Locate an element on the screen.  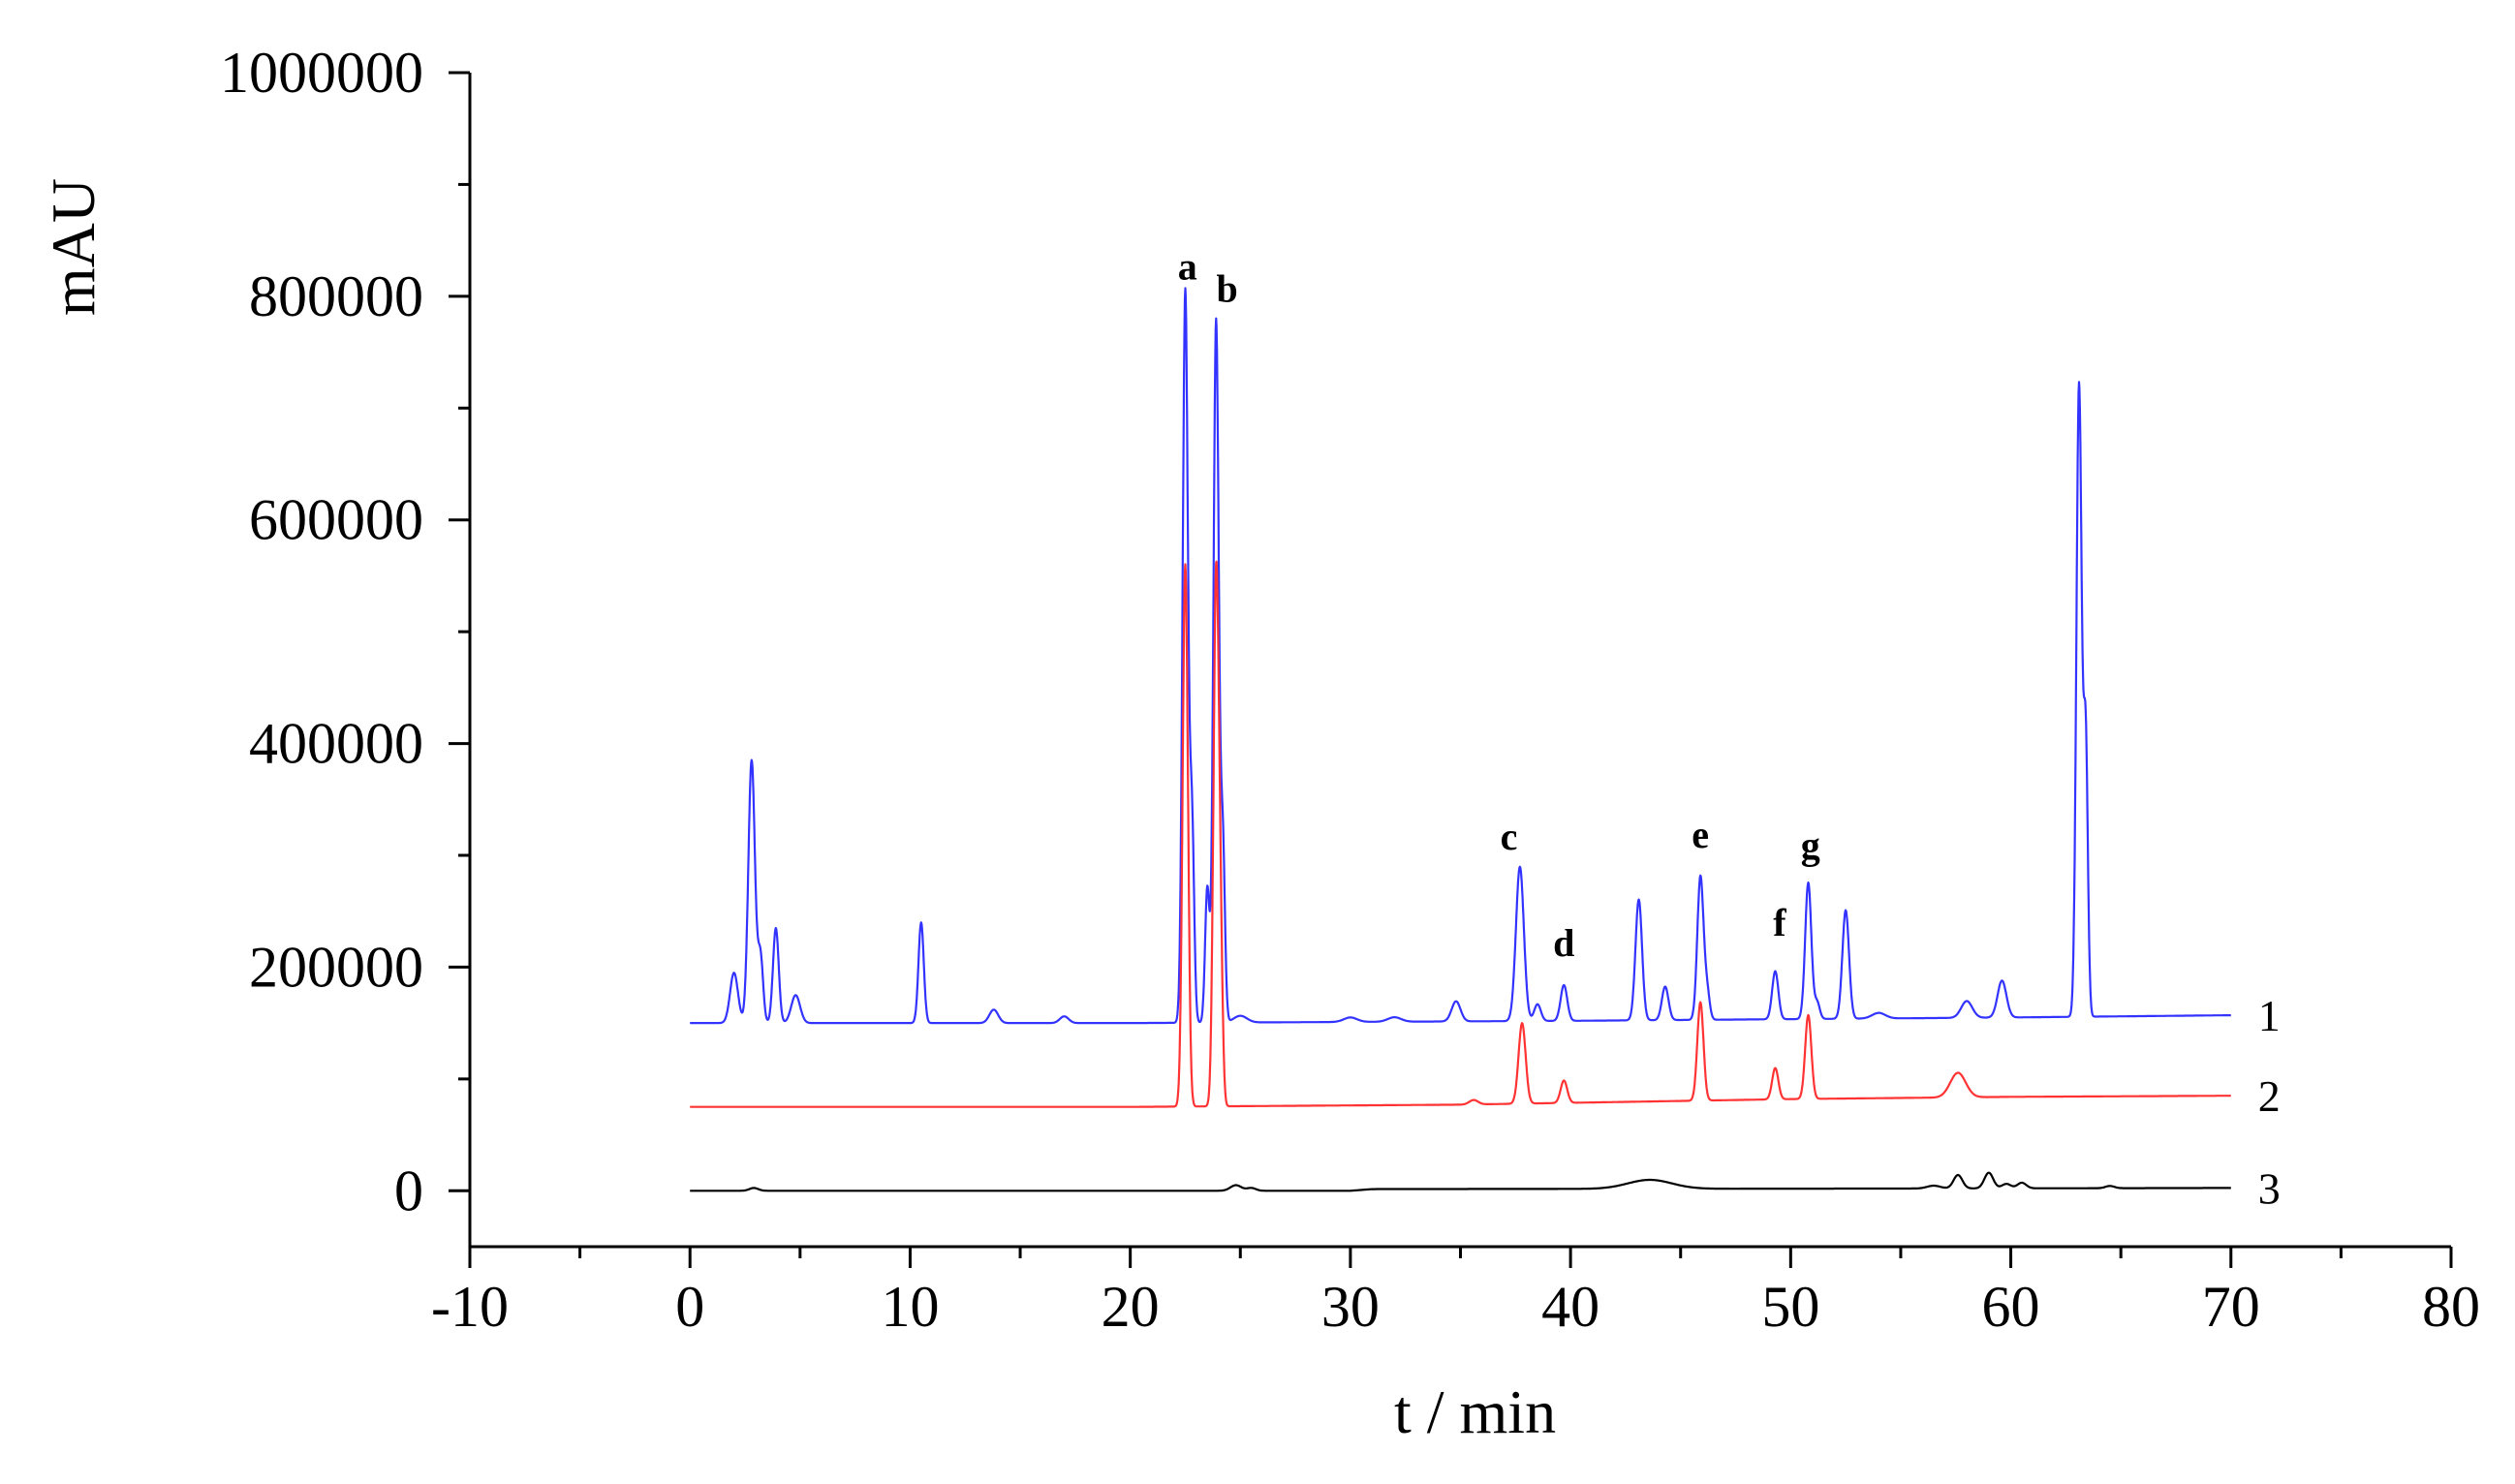
y-tick-label: 1000000 is located at coordinates (321, 73).